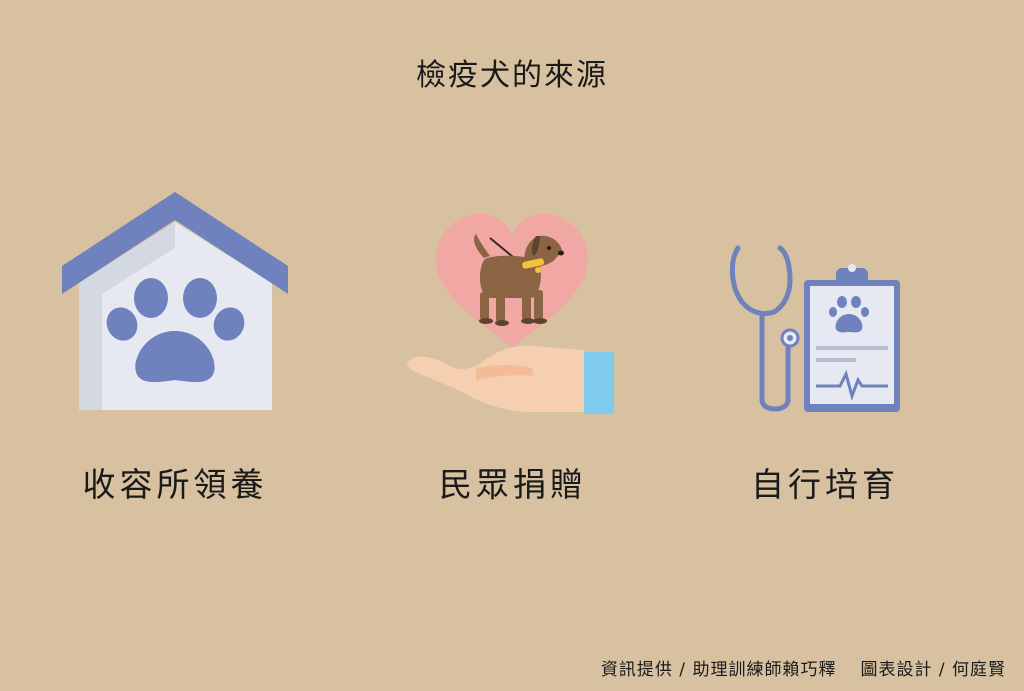  I want to click on source-label-breeding: 自行培育, so click(825, 484).